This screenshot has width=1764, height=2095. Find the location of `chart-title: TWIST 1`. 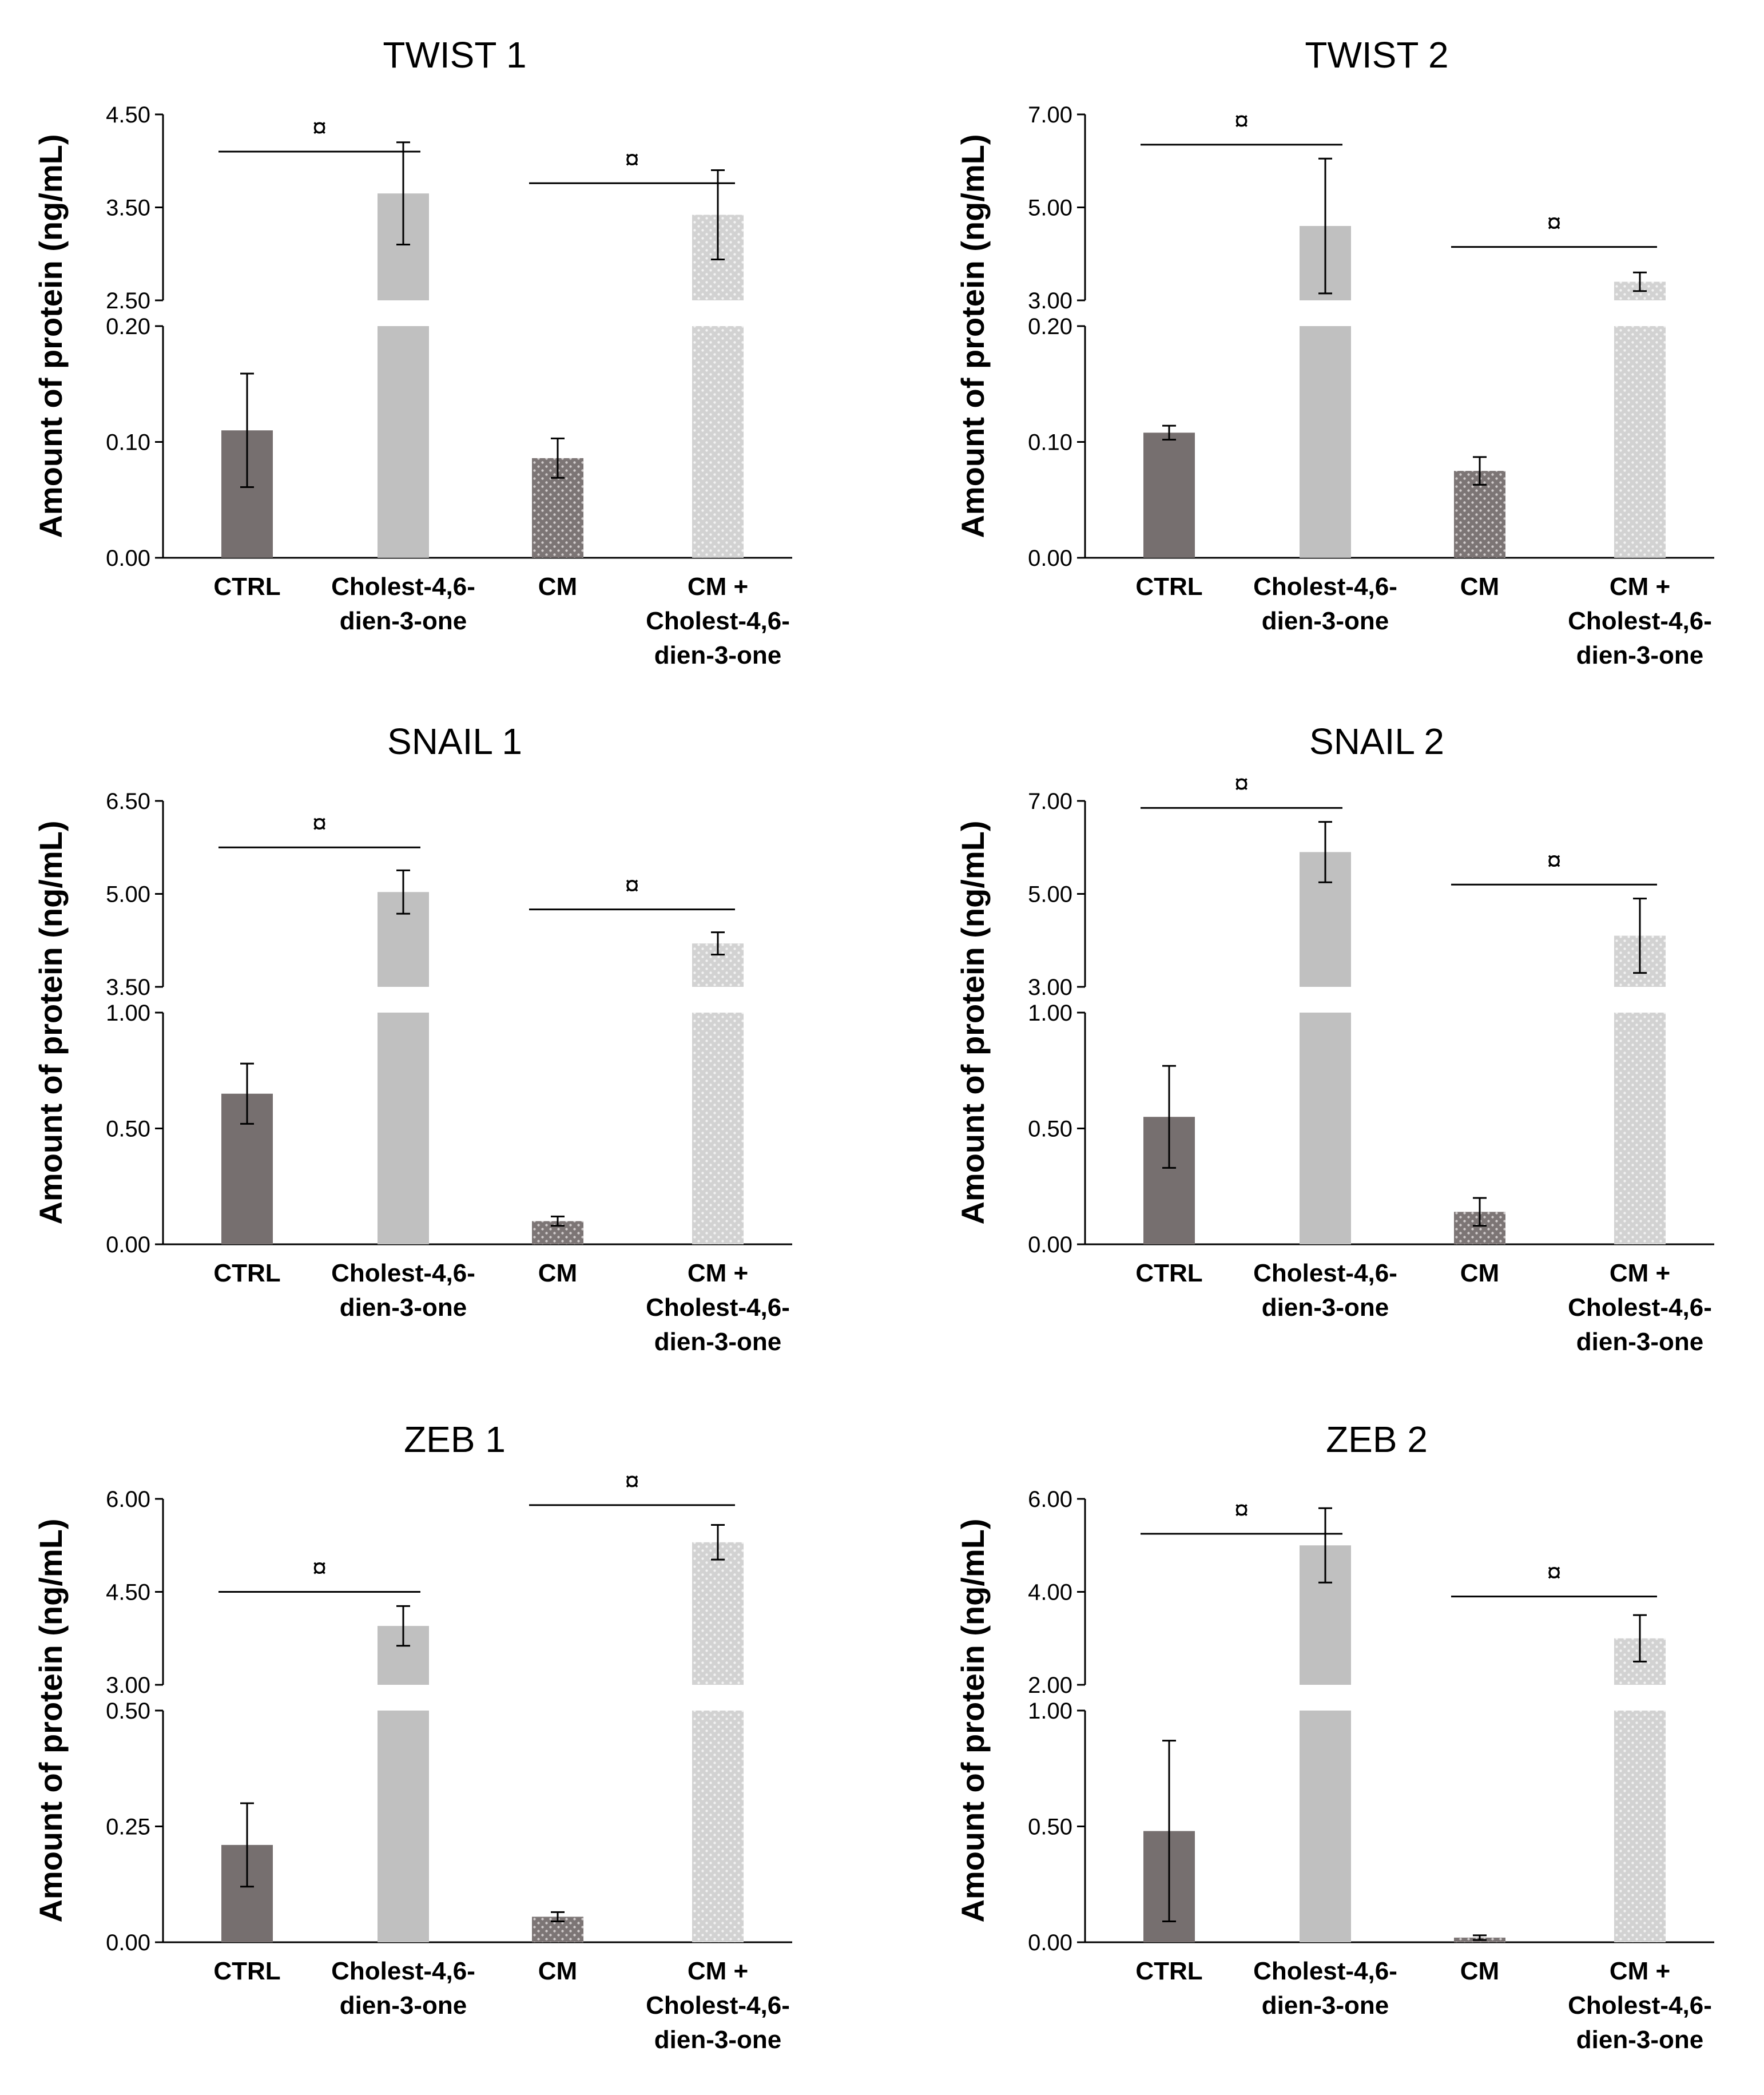

chart-title: TWIST 1 is located at coordinates (454, 55).